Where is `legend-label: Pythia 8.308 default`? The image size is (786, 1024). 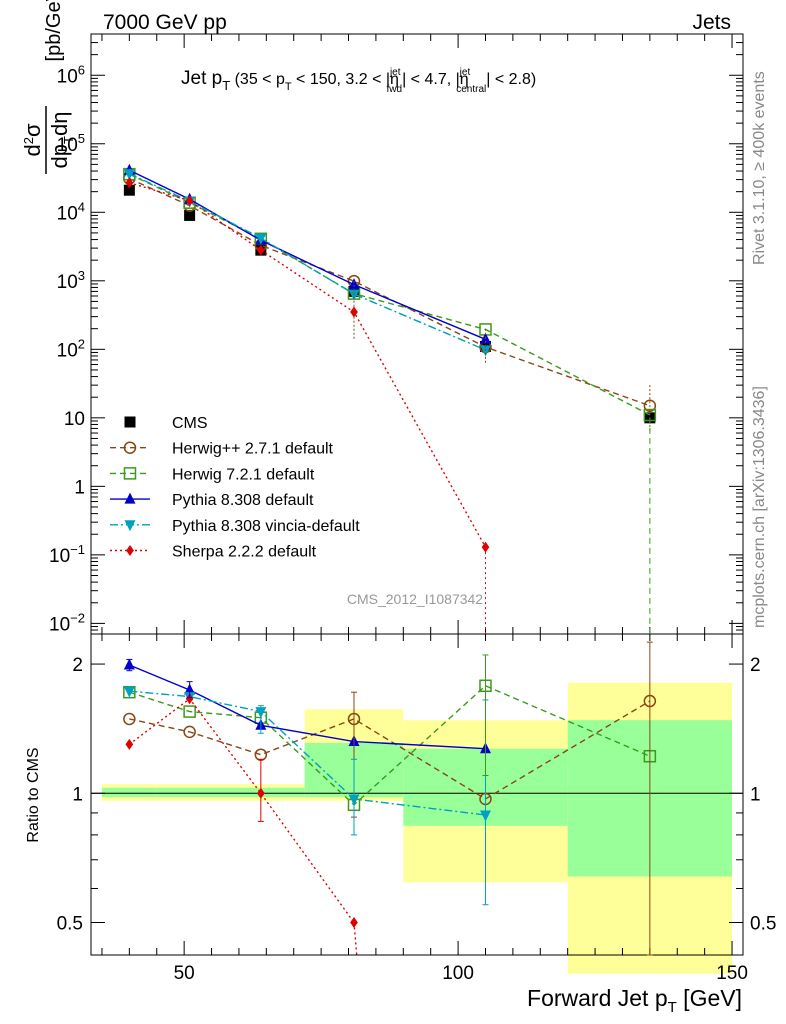 legend-label: Pythia 8.308 default is located at coordinates (243, 500).